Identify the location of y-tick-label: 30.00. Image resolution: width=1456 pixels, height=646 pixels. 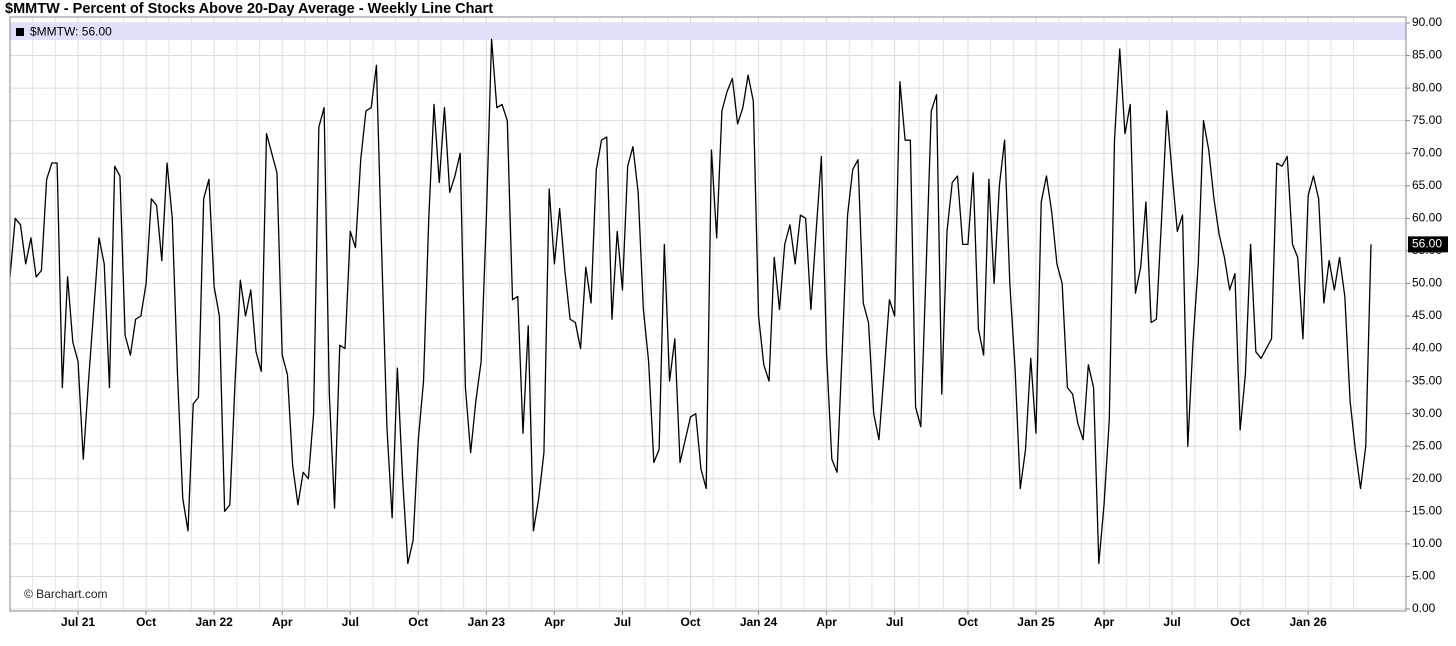
(1427, 413).